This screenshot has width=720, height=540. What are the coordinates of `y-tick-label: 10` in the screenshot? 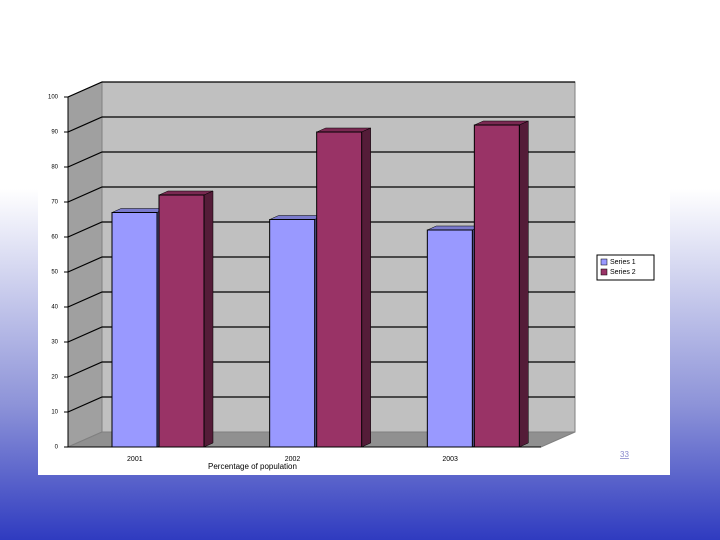 It's located at (54, 413).